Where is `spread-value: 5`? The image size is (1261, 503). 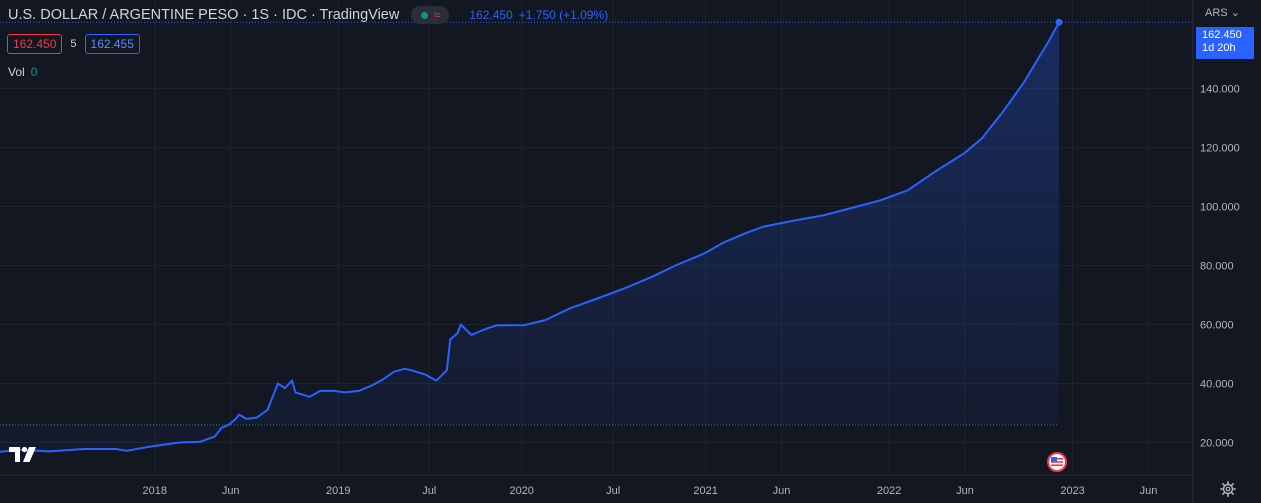
spread-value: 5 is located at coordinates (73, 44).